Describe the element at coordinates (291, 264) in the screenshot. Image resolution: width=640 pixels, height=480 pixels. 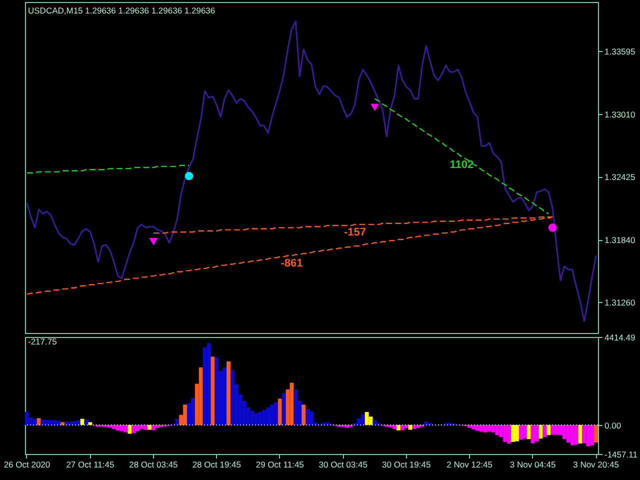
I see `series-label: -861` at that location.